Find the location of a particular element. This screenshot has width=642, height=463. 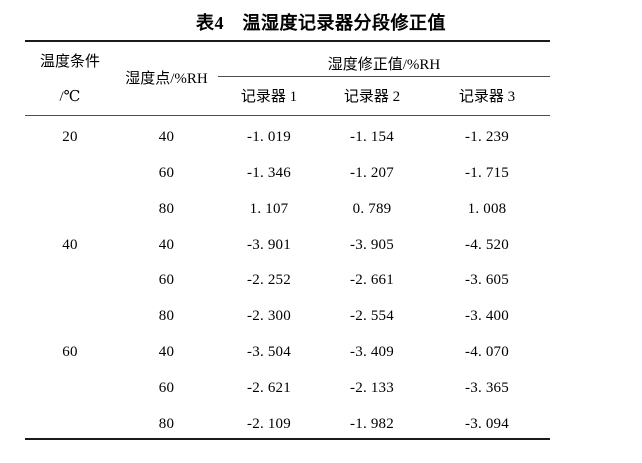

table-caption: 表4 温湿度记录器分段修正值 is located at coordinates (321, 23).